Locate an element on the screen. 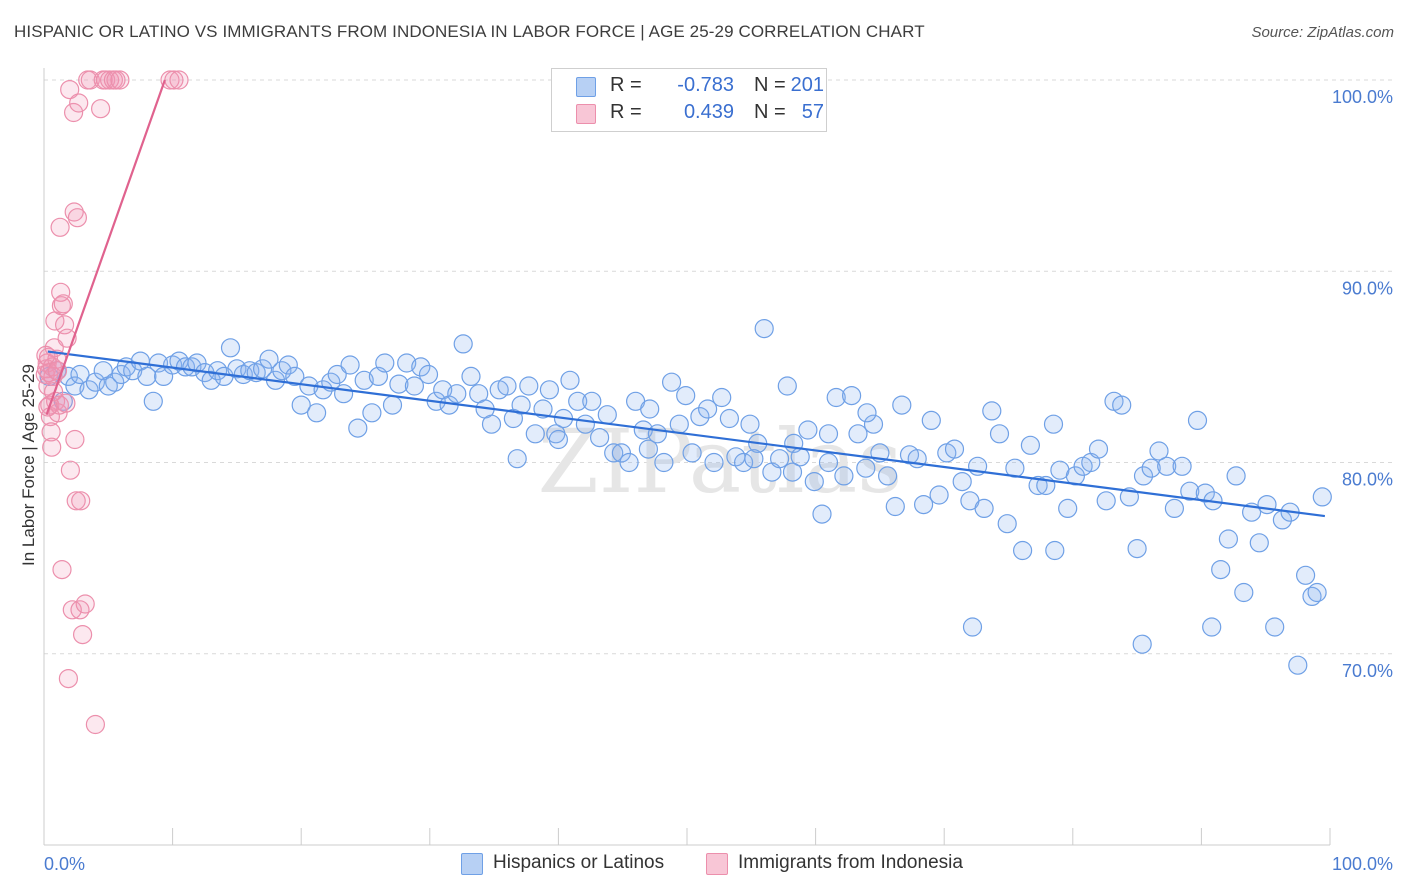  pink-trend-line is located at coordinates (105, 247).